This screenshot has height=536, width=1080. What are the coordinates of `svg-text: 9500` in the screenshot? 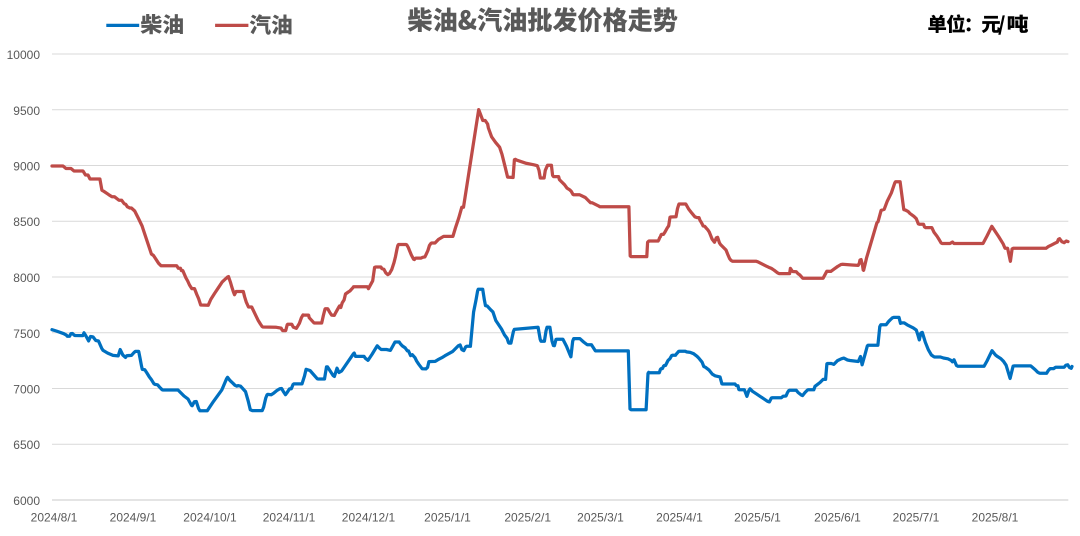 It's located at (26, 111).